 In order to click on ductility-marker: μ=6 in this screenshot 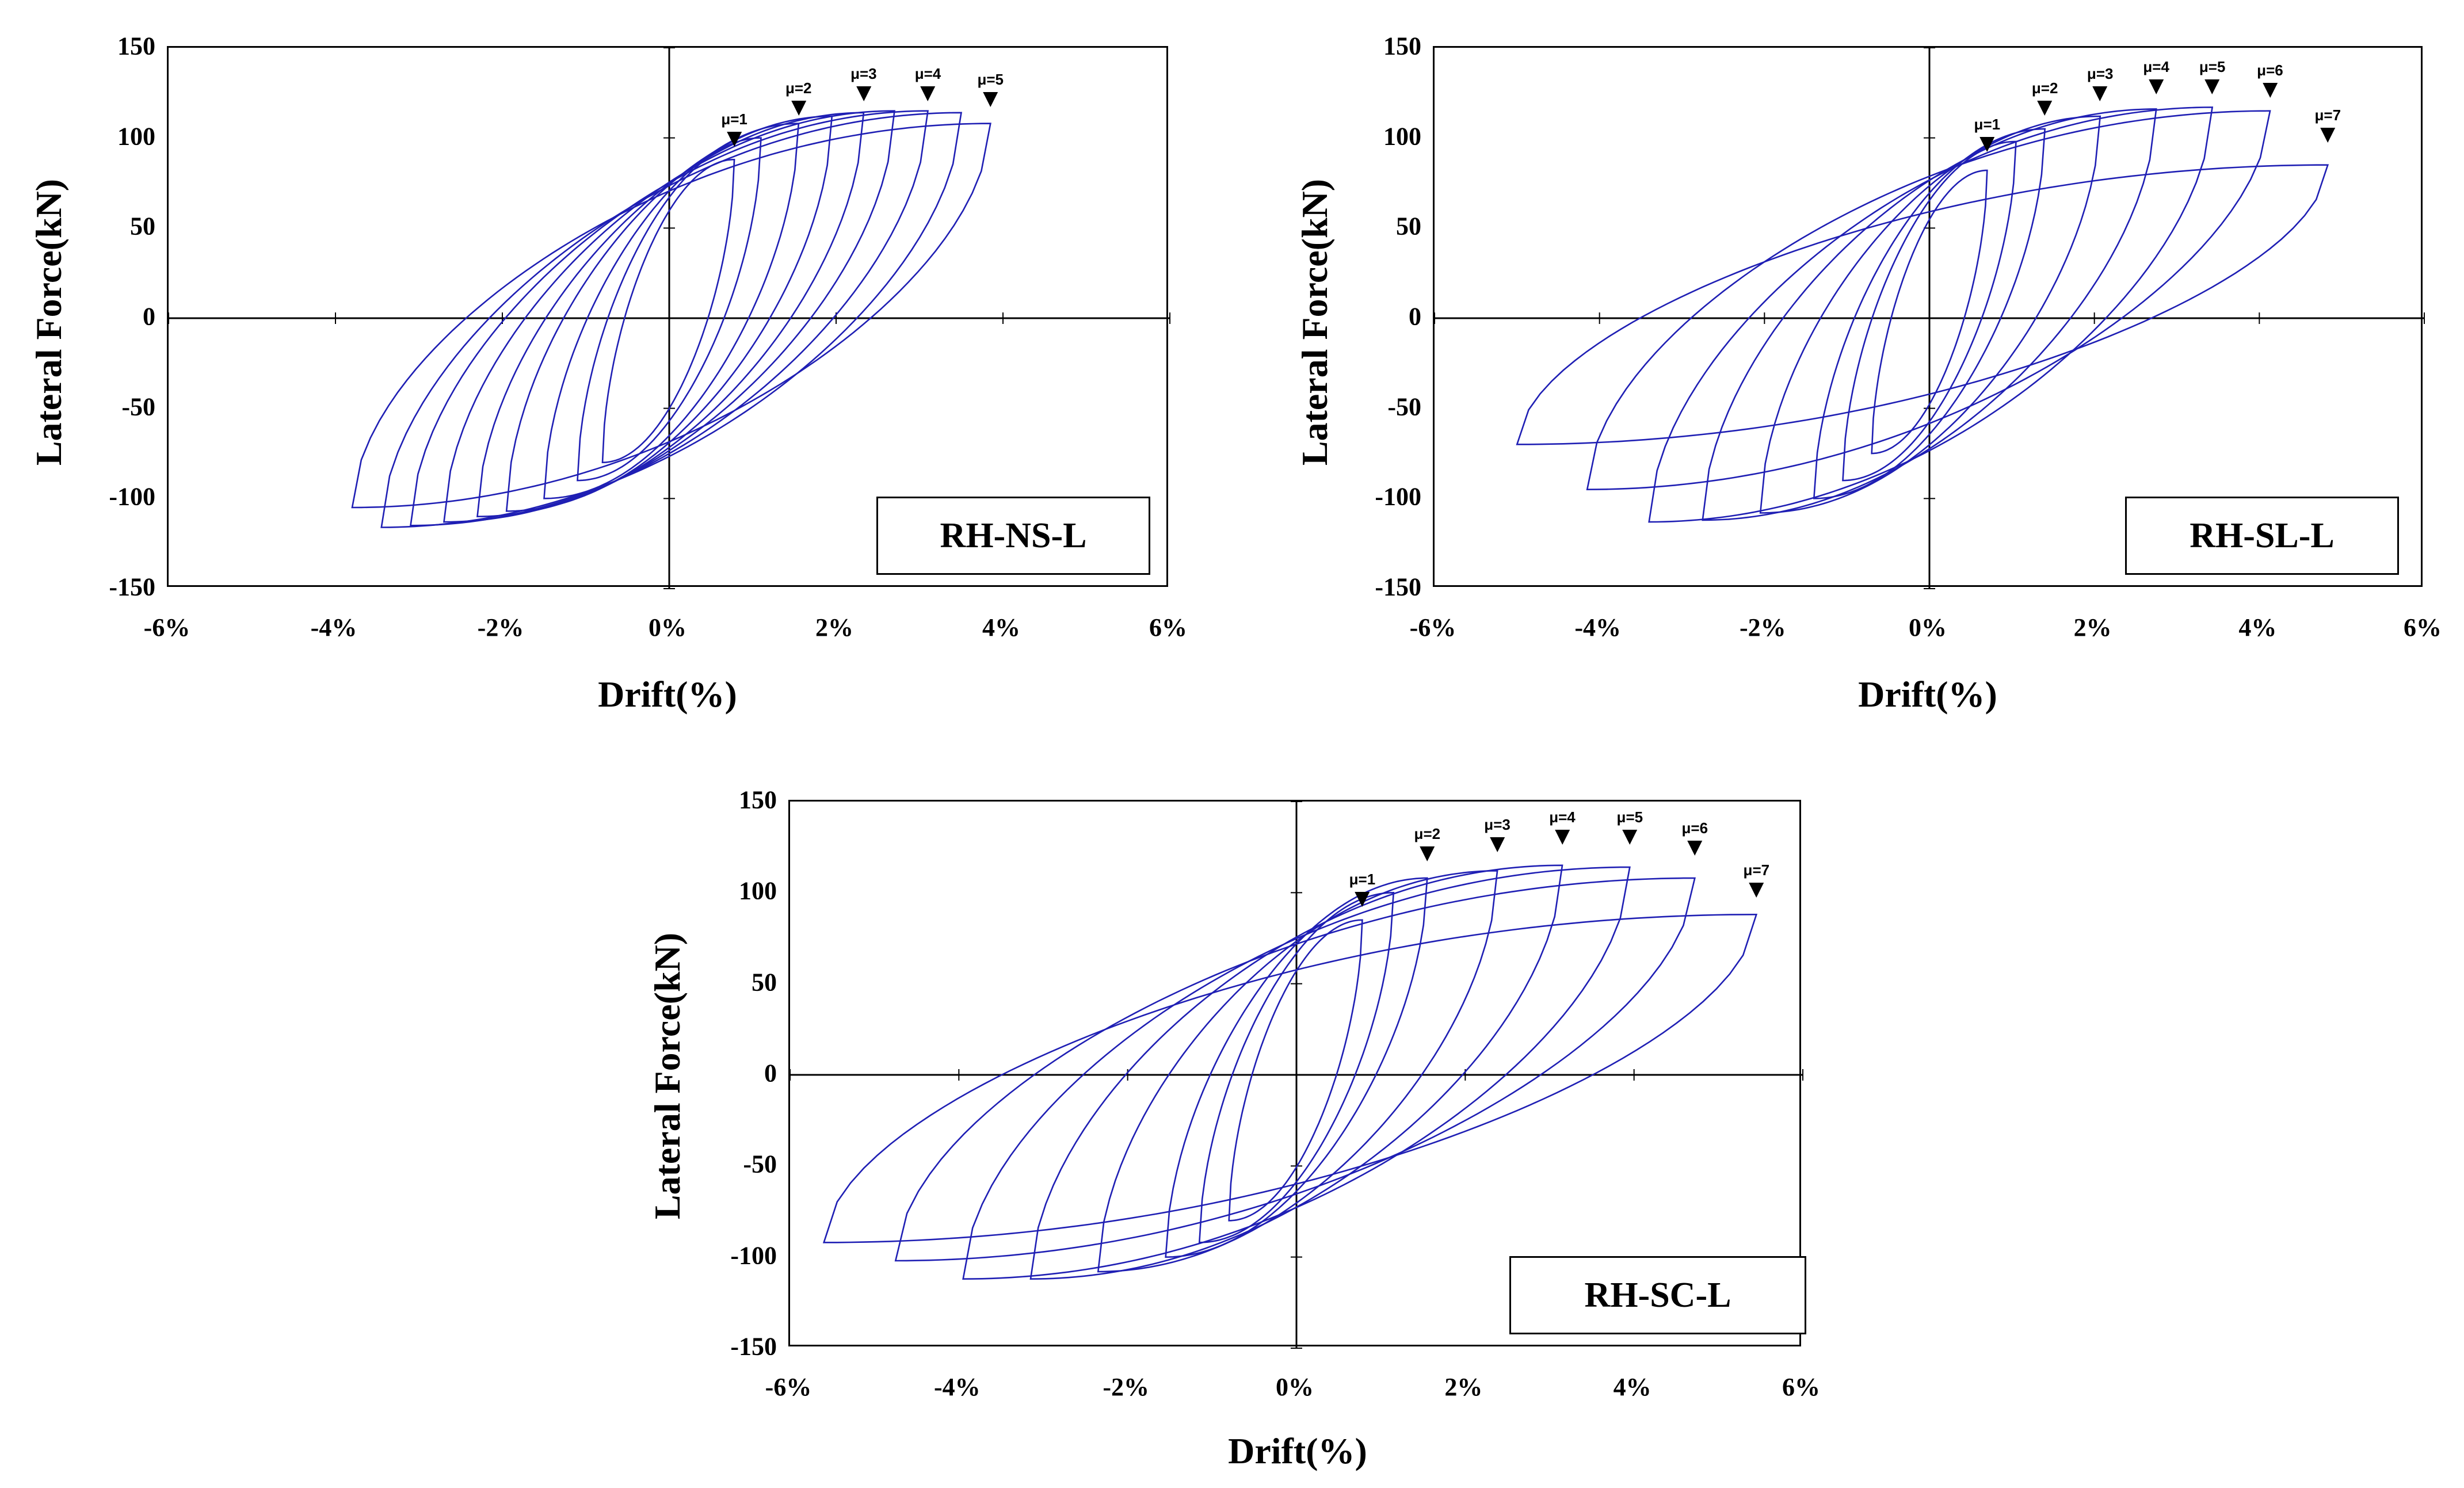, I will do `click(1694, 837)`.